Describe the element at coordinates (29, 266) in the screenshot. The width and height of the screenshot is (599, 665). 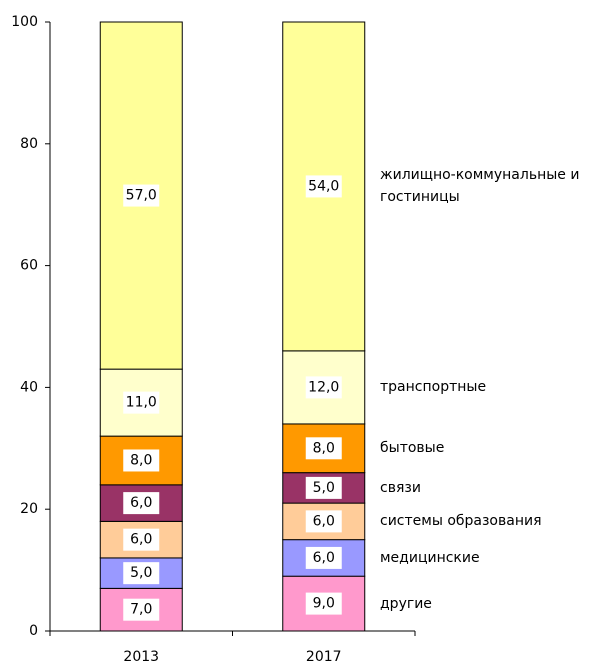
I see `y-tick-label: 60` at that location.